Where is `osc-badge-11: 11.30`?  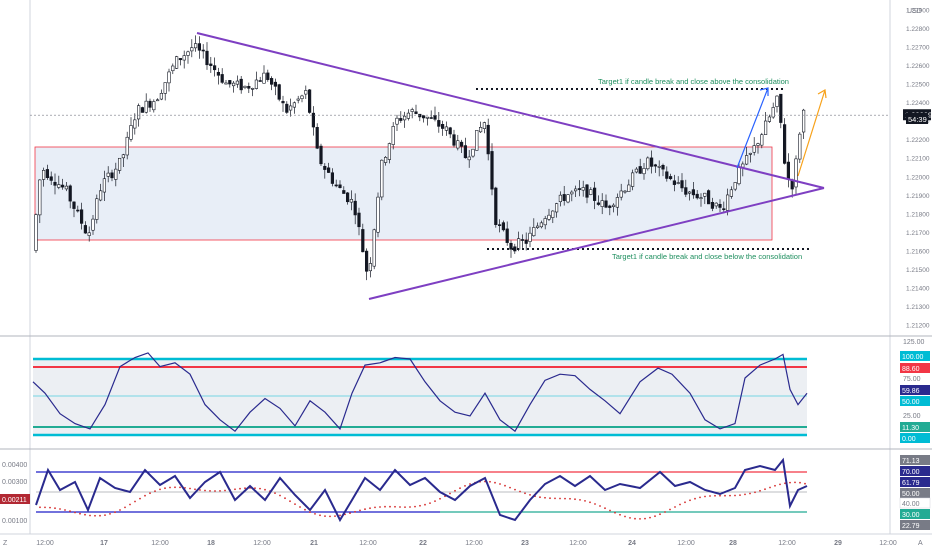 osc-badge-11: 11.30 is located at coordinates (910, 428).